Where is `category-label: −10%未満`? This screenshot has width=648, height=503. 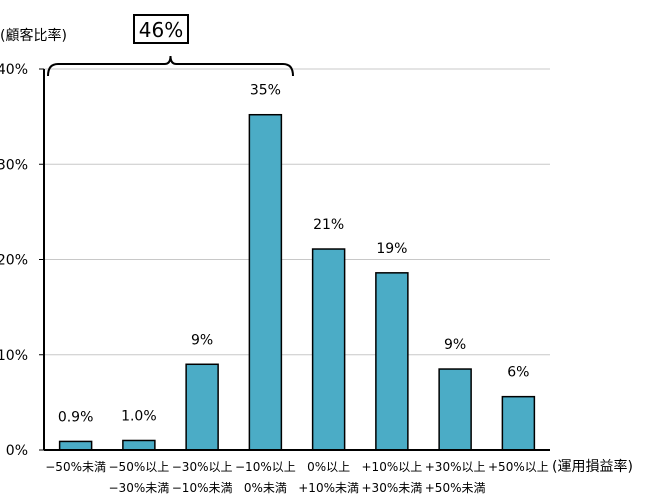
category-label: −10%未満 is located at coordinates (202, 488).